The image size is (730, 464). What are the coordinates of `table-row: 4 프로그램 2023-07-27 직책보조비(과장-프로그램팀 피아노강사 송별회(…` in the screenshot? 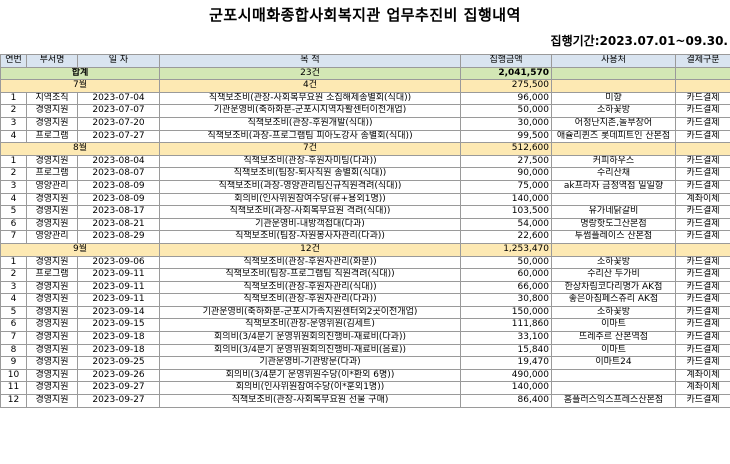 It's located at (365, 136).